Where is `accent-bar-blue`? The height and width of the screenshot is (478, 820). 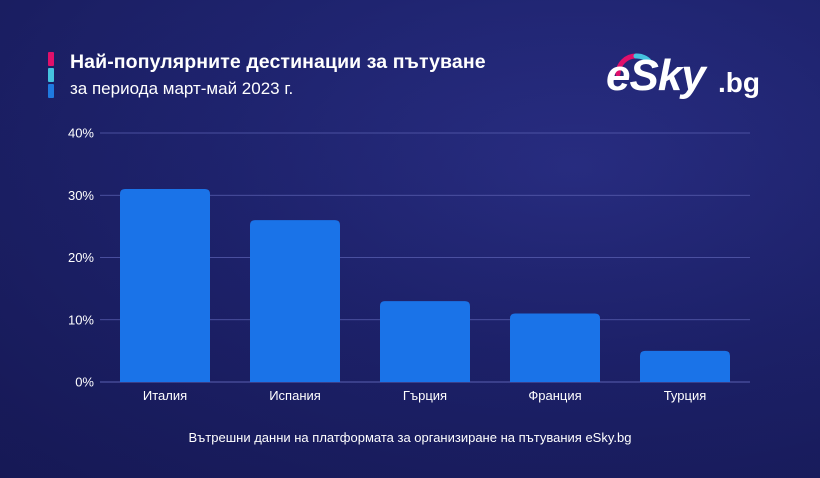 accent-bar-blue is located at coordinates (51, 91).